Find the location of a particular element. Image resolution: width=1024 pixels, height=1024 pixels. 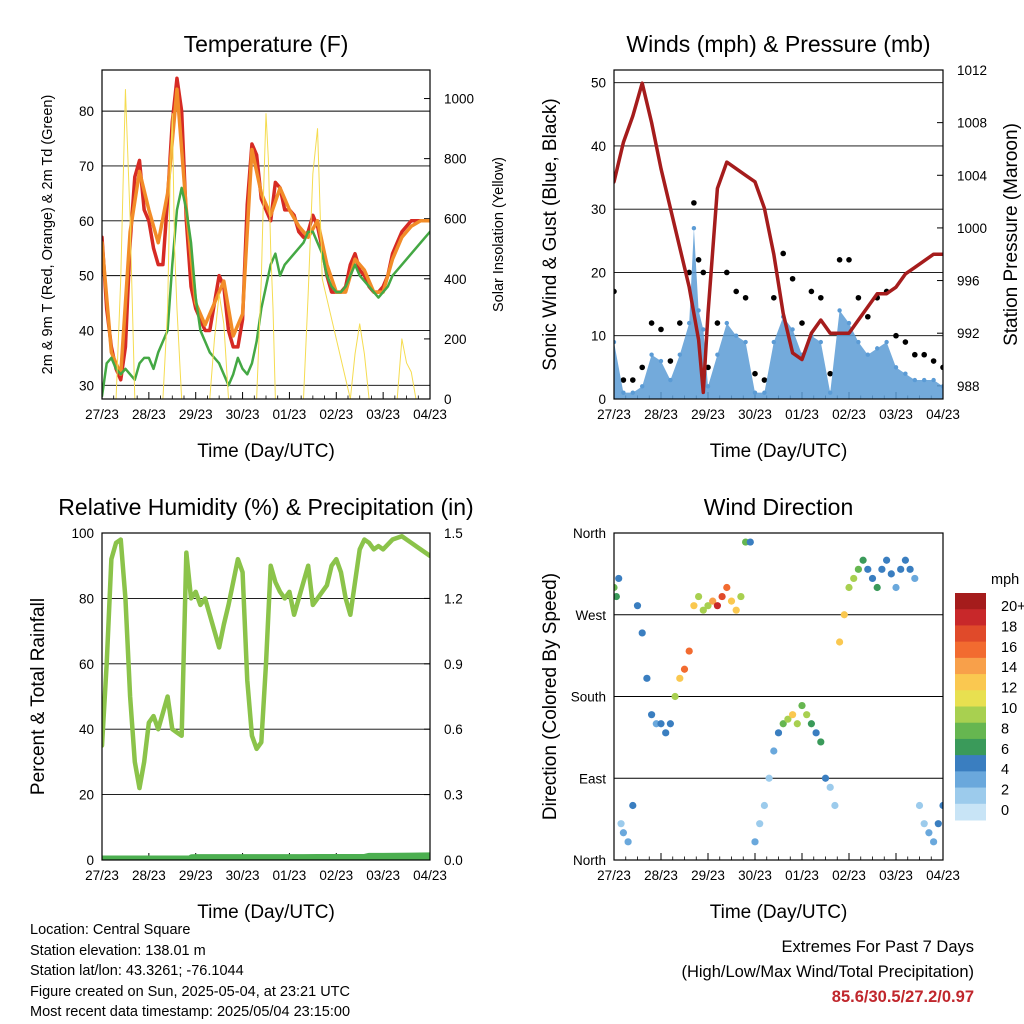

station-elevation: Station elevation: 138.01 m is located at coordinates (118, 950).